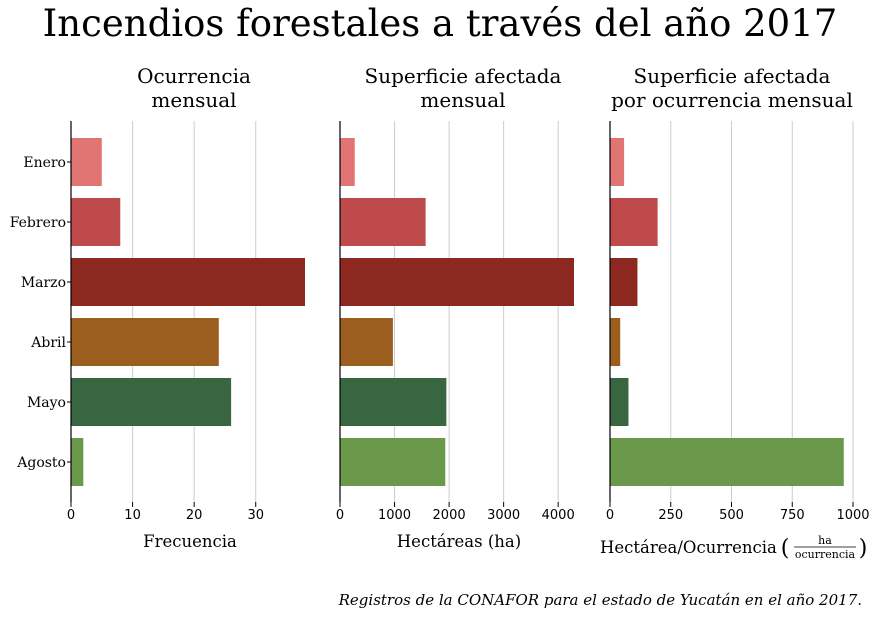  What do you see at coordinates (86, 162) in the screenshot?
I see `panel-1-bar-enero` at bounding box center [86, 162].